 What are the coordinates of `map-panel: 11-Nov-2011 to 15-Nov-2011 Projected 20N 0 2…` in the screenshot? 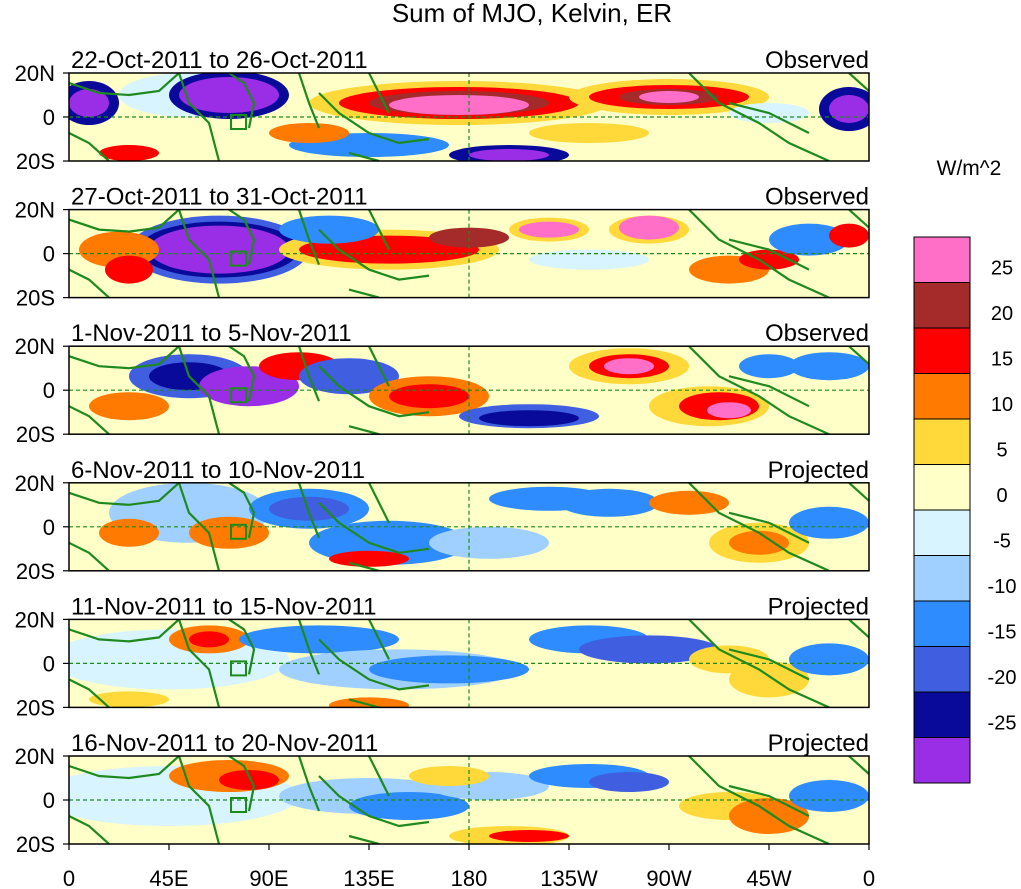 It's located at (442, 656).